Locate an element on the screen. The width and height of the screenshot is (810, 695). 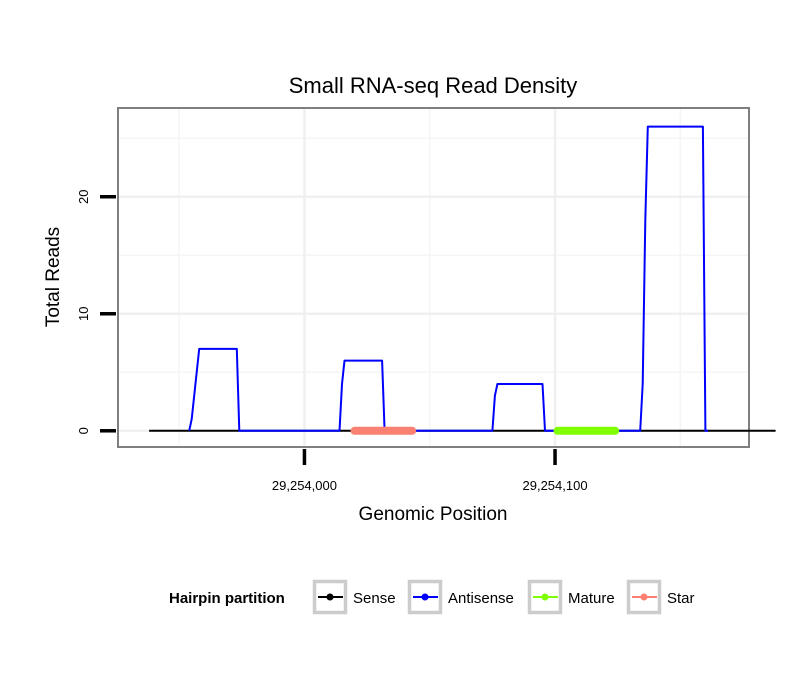
x-axis-label: Genomic Position is located at coordinates (433, 514).